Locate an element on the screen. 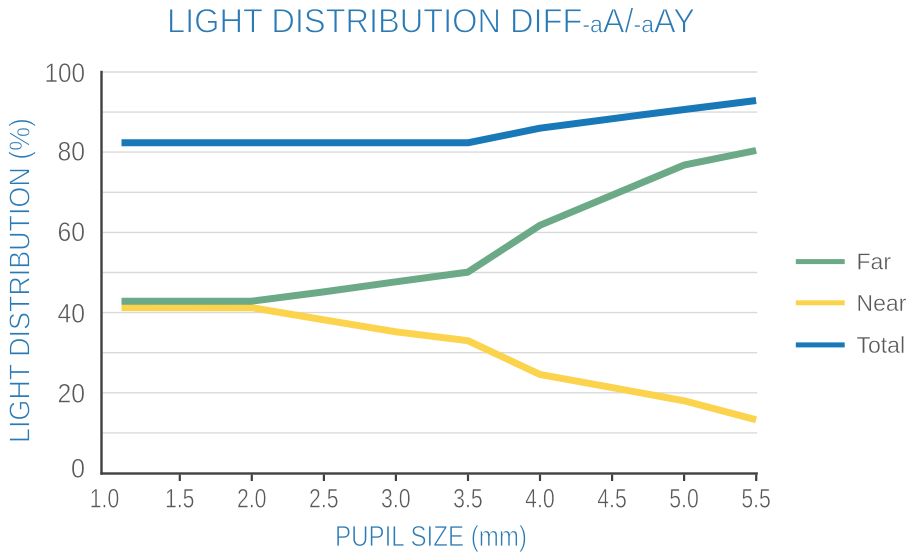 This screenshot has width=920, height=552. svg-text:LIGHT DISTRIBUTION DIFF-aA/-aA: LIGHT DISTRIBUTION DIFF-aA/-aAY is located at coordinates (431, 22).